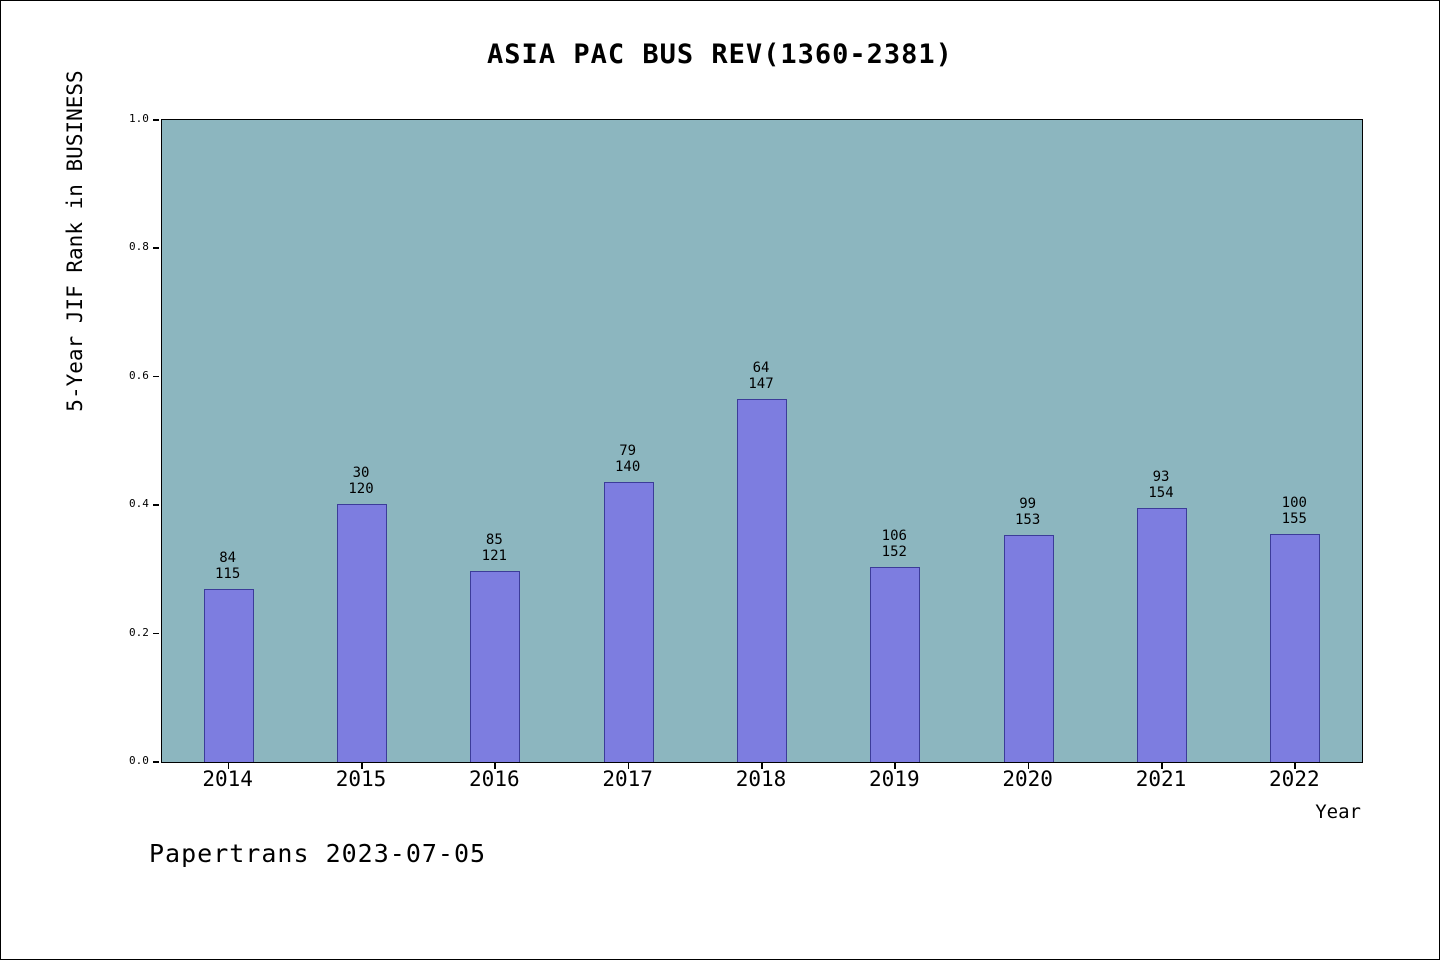  I want to click on bar-2021, so click(1162, 635).